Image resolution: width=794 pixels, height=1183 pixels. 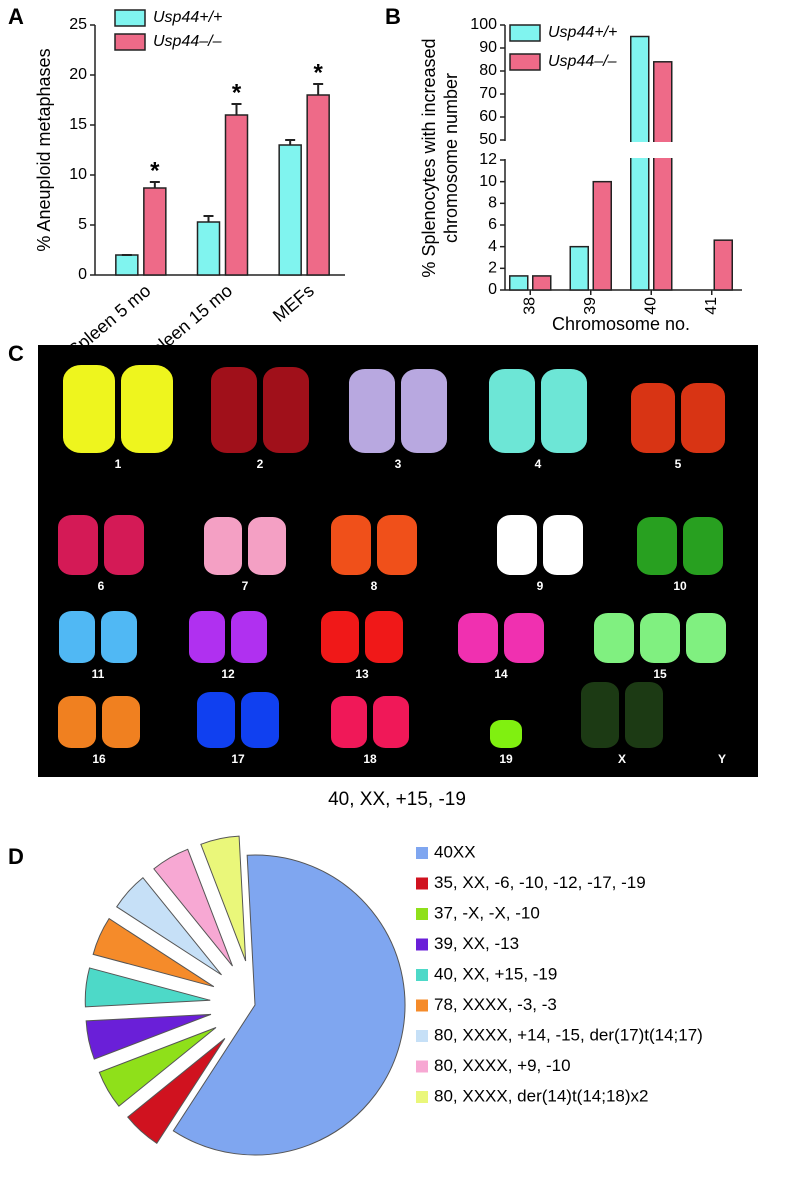 What do you see at coordinates (492, 246) in the screenshot?
I see `y-tick-label: 4` at bounding box center [492, 246].